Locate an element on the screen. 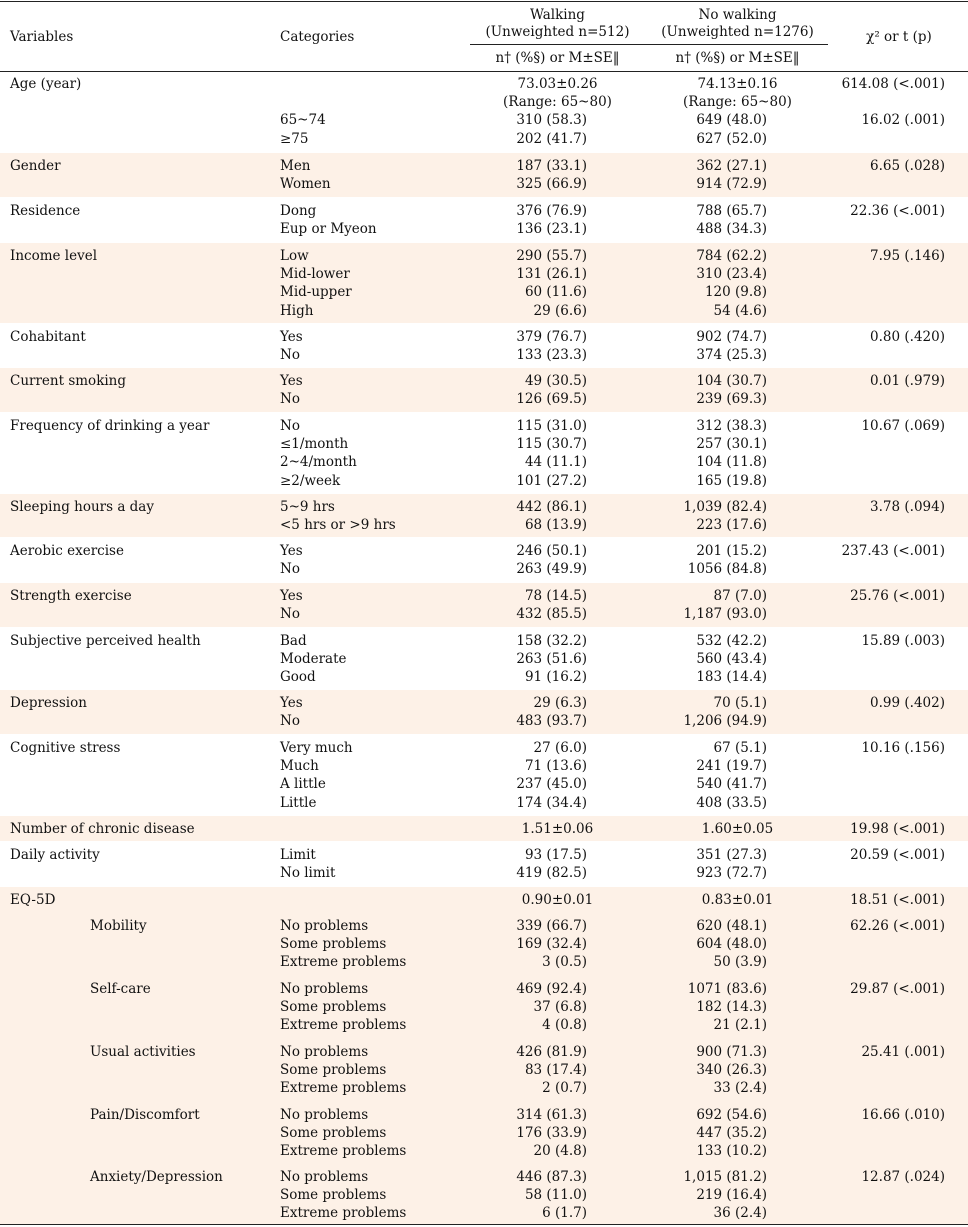  statistic-value: 16.02 (.001) is located at coordinates (903, 120).